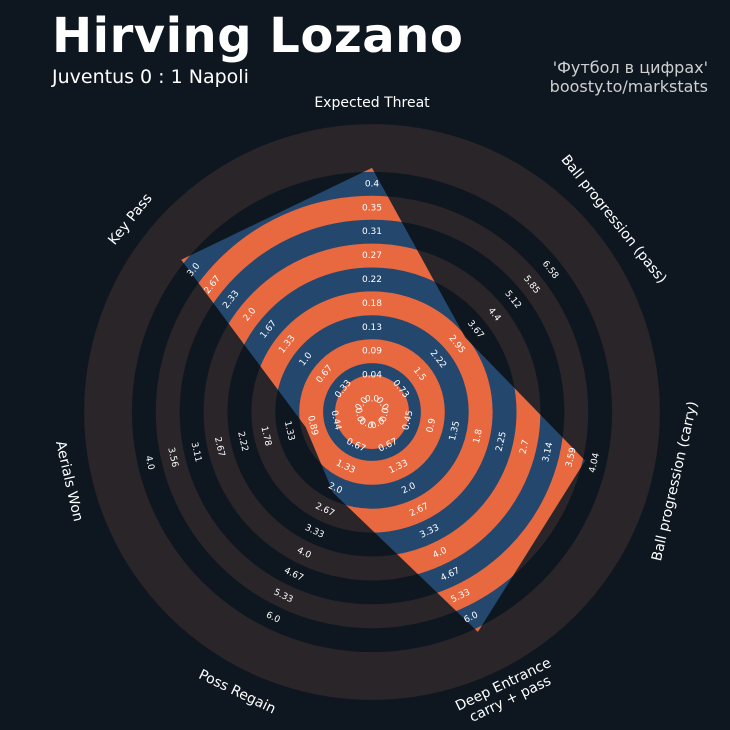 This screenshot has height=730, width=730. Describe the element at coordinates (266, 436) in the screenshot. I see `axis-tick-label: 1.78` at that location.